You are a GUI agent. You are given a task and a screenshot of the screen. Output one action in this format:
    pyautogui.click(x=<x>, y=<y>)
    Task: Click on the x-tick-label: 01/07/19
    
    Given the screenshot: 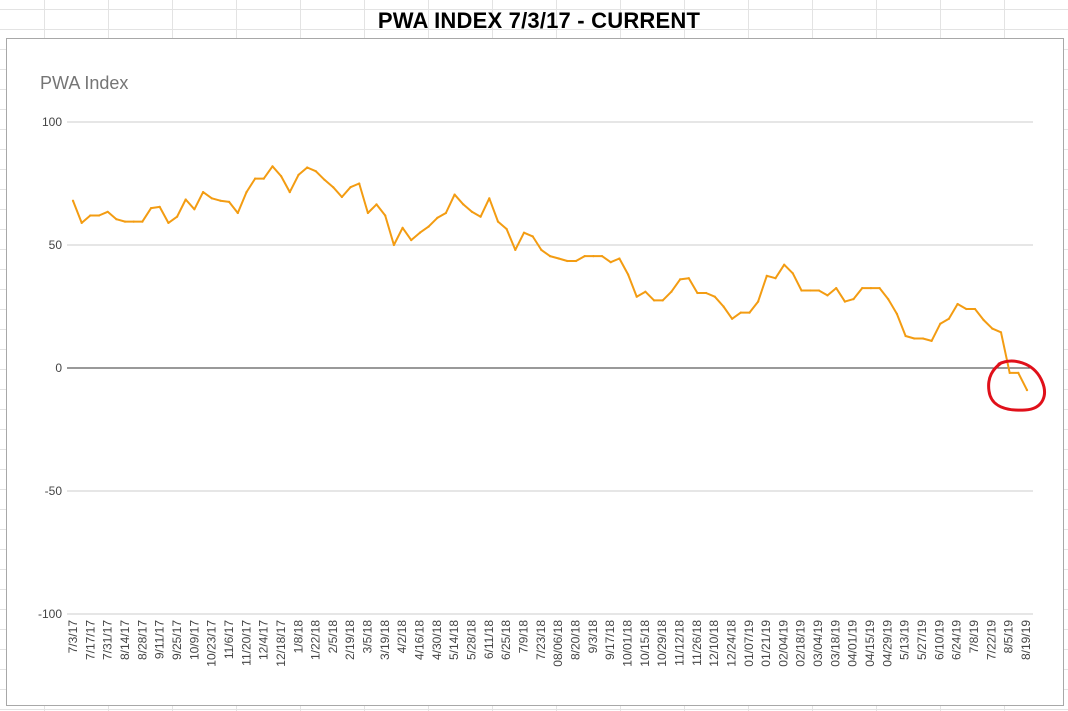 What is the action you would take?
    pyautogui.click(x=749, y=643)
    